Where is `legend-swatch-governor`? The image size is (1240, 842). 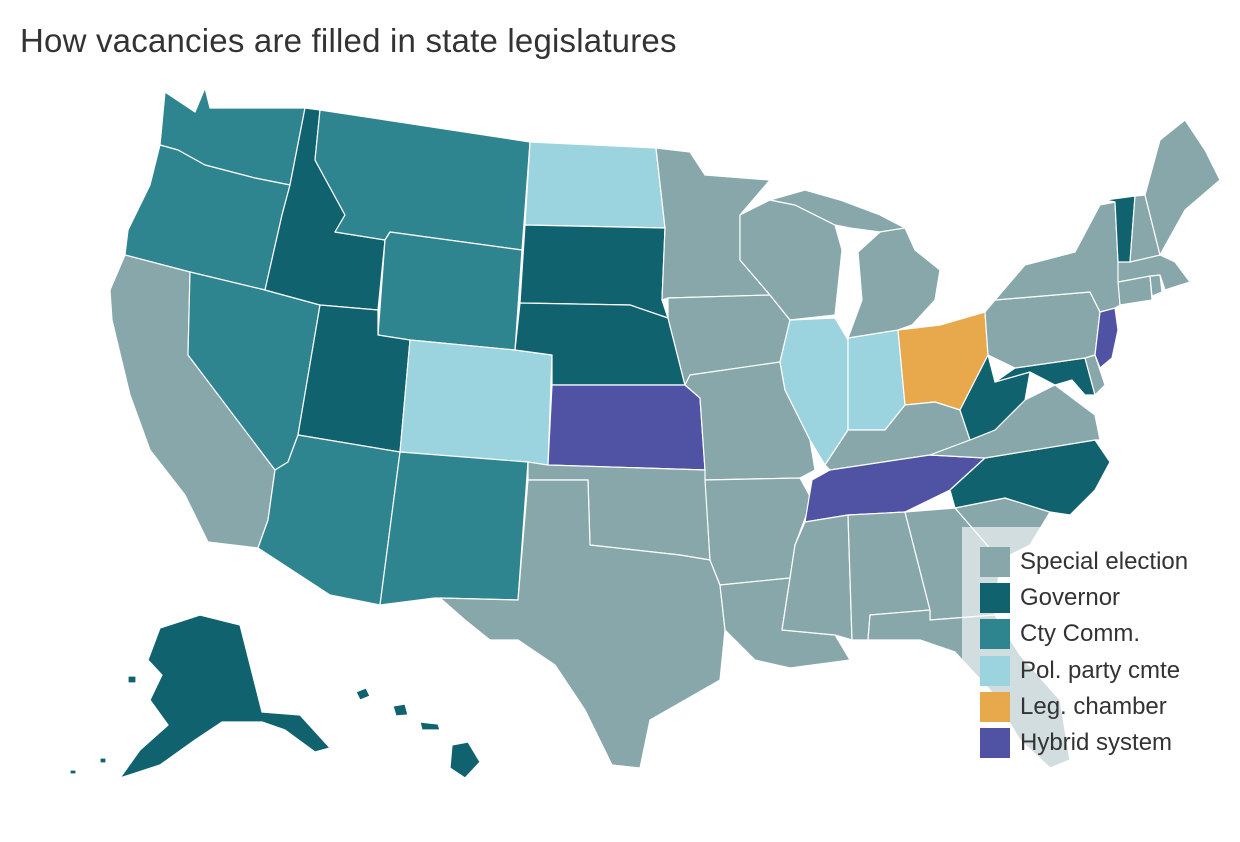 legend-swatch-governor is located at coordinates (995, 598).